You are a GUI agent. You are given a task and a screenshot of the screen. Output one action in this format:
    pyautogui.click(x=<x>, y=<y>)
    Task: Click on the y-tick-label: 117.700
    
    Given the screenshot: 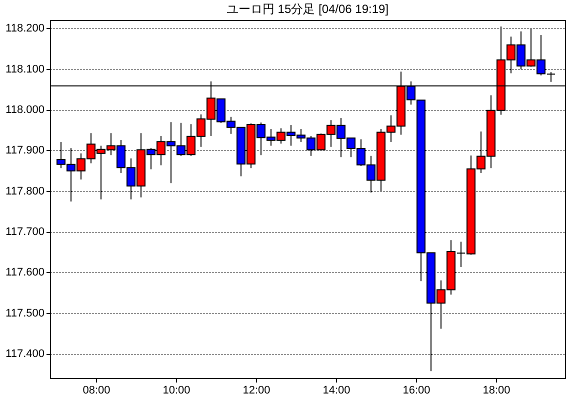 What is the action you would take?
    pyautogui.click(x=25, y=232)
    